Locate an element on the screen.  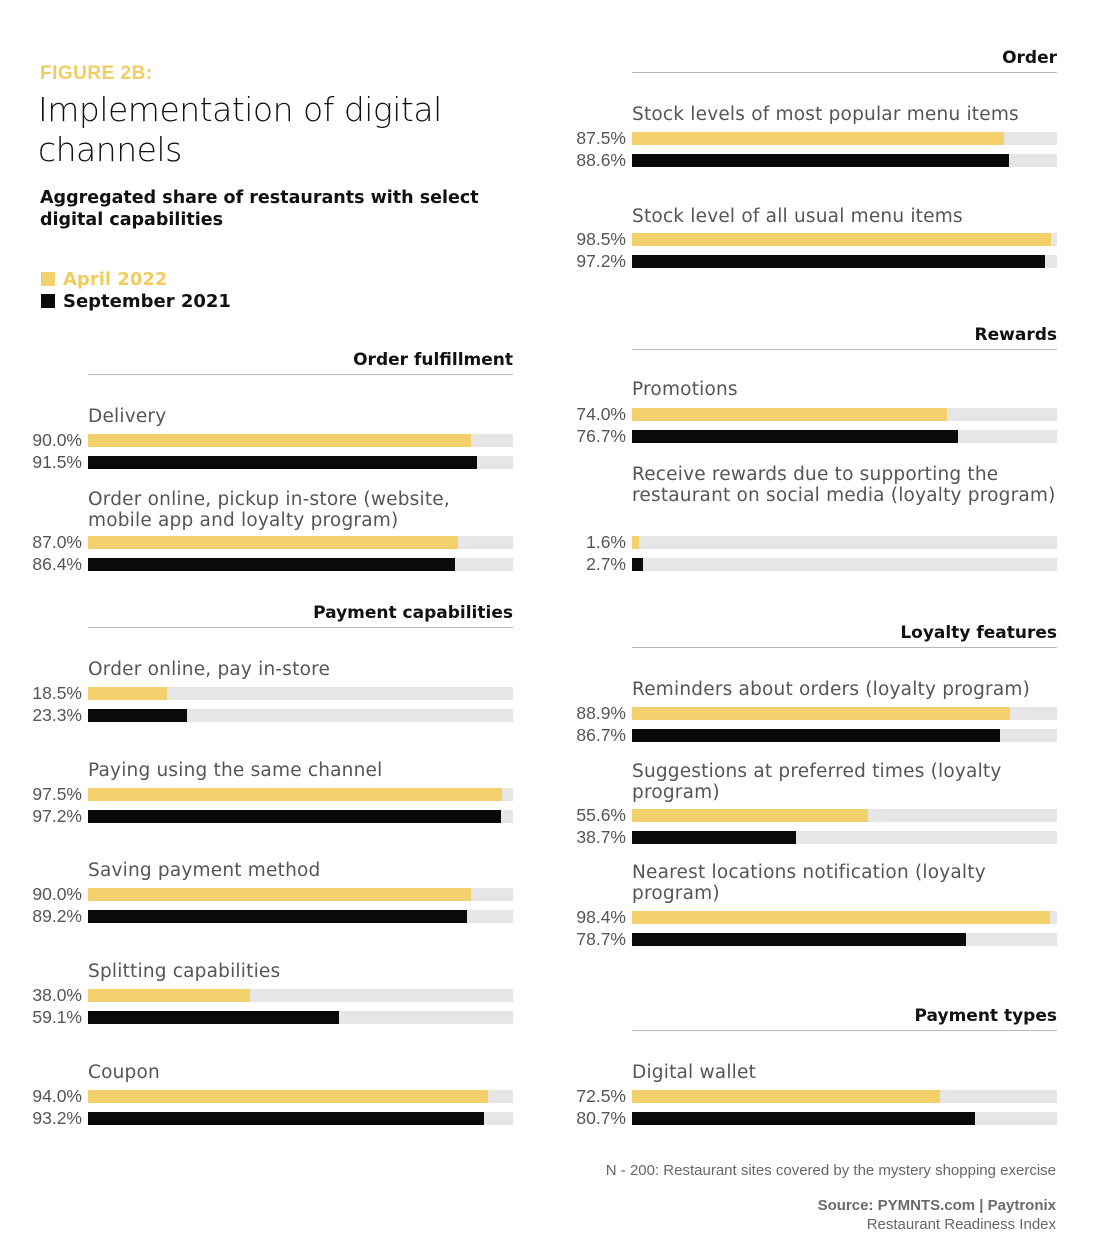
item-label: Promotions is located at coordinates (685, 389).